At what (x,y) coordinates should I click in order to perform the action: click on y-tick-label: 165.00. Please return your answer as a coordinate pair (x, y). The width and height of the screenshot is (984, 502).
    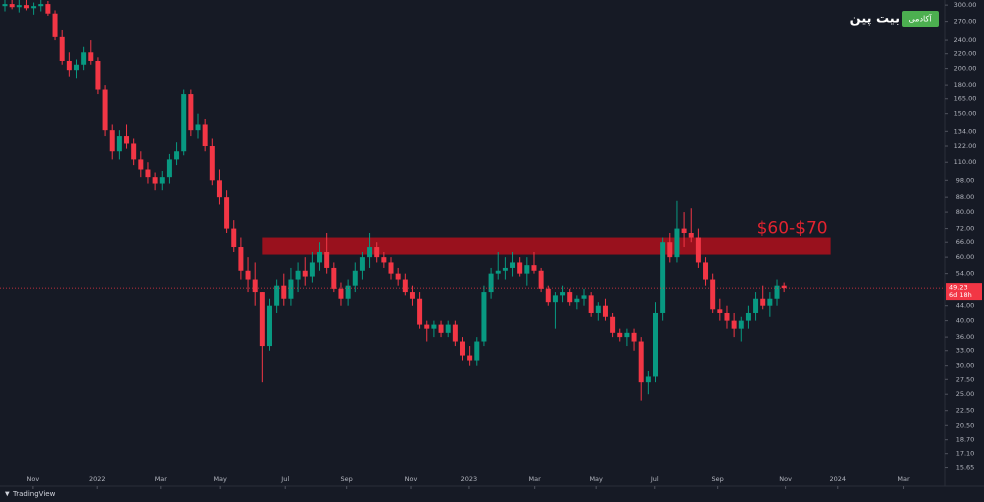
    Looking at the image, I should click on (965, 99).